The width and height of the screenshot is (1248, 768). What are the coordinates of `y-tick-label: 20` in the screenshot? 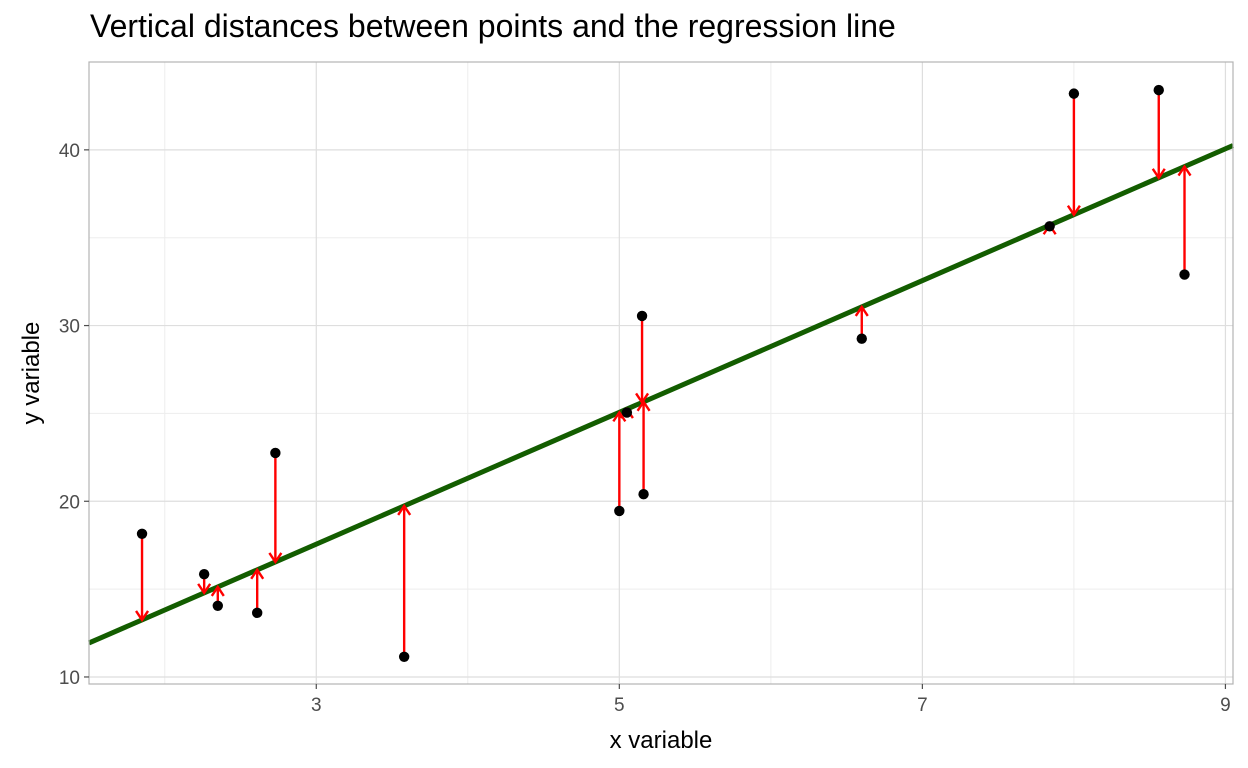 It's located at (69, 502).